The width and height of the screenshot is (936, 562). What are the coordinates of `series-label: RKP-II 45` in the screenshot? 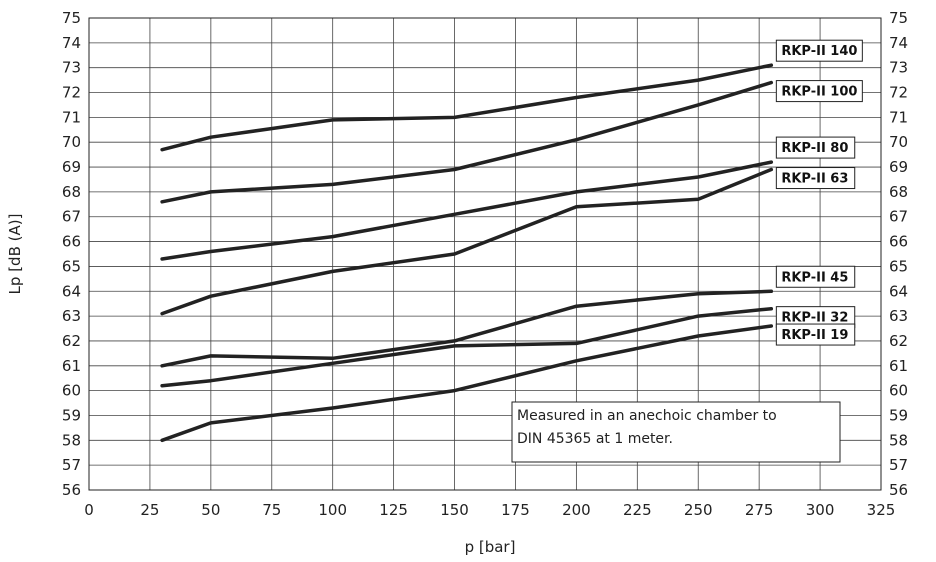 It's located at (815, 276).